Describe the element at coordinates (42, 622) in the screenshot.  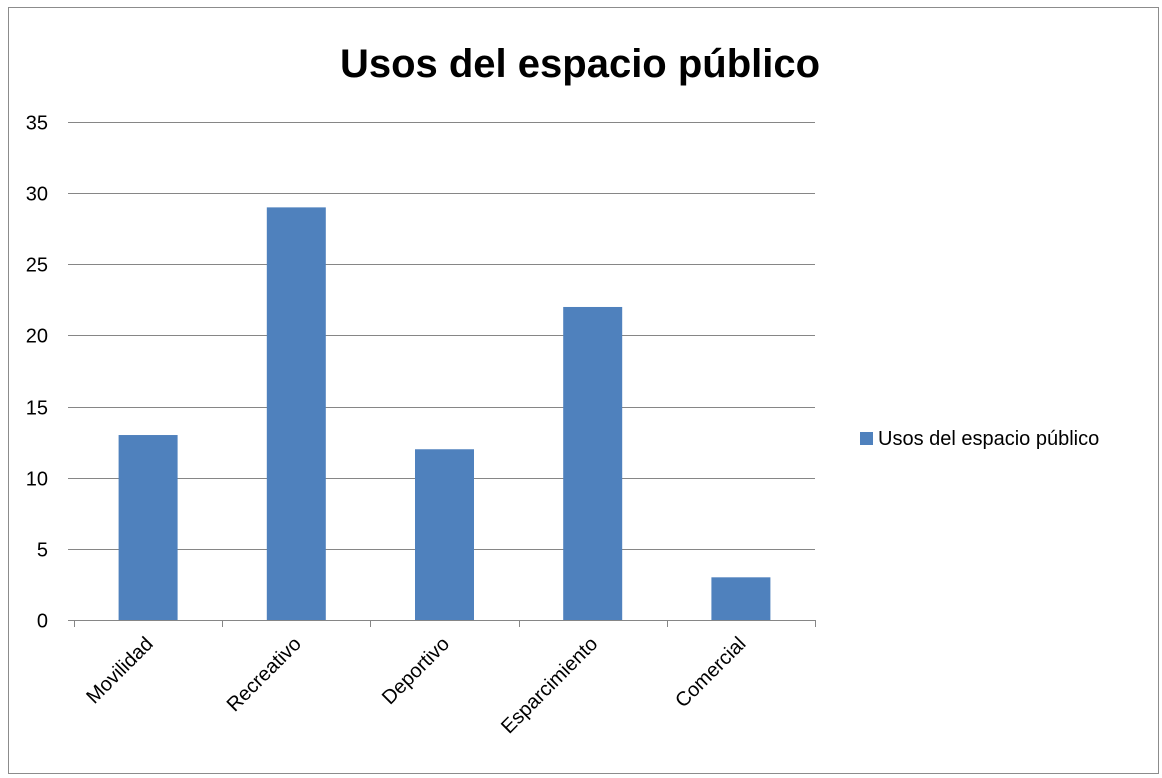
I see `y-tick-label: 0` at that location.